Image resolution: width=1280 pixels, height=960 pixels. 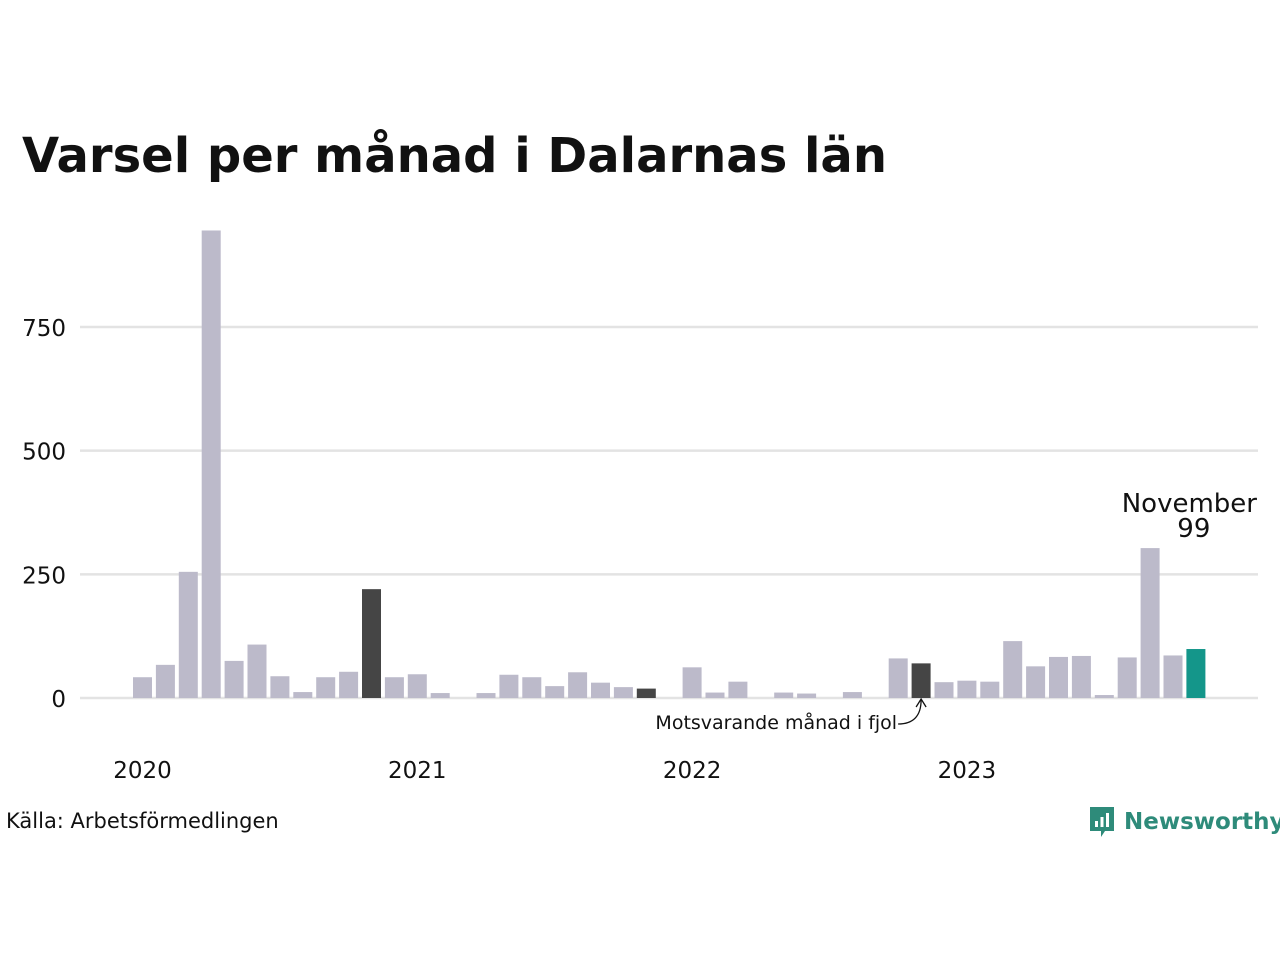 What do you see at coordinates (142, 771) in the screenshot?
I see `x-tick-label: 2020` at bounding box center [142, 771].